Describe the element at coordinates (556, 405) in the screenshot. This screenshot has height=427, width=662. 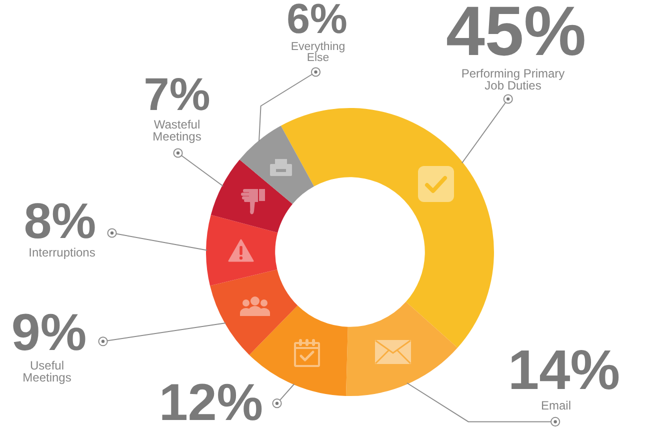
I see `slice-label: Email` at that location.